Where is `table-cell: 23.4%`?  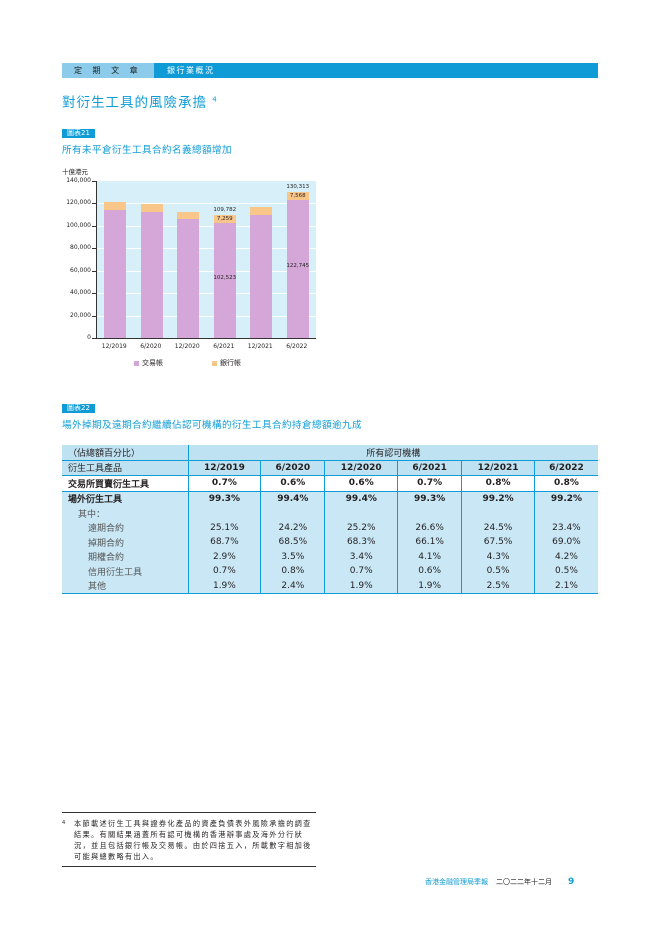
table-cell: 23.4% is located at coordinates (565, 527).